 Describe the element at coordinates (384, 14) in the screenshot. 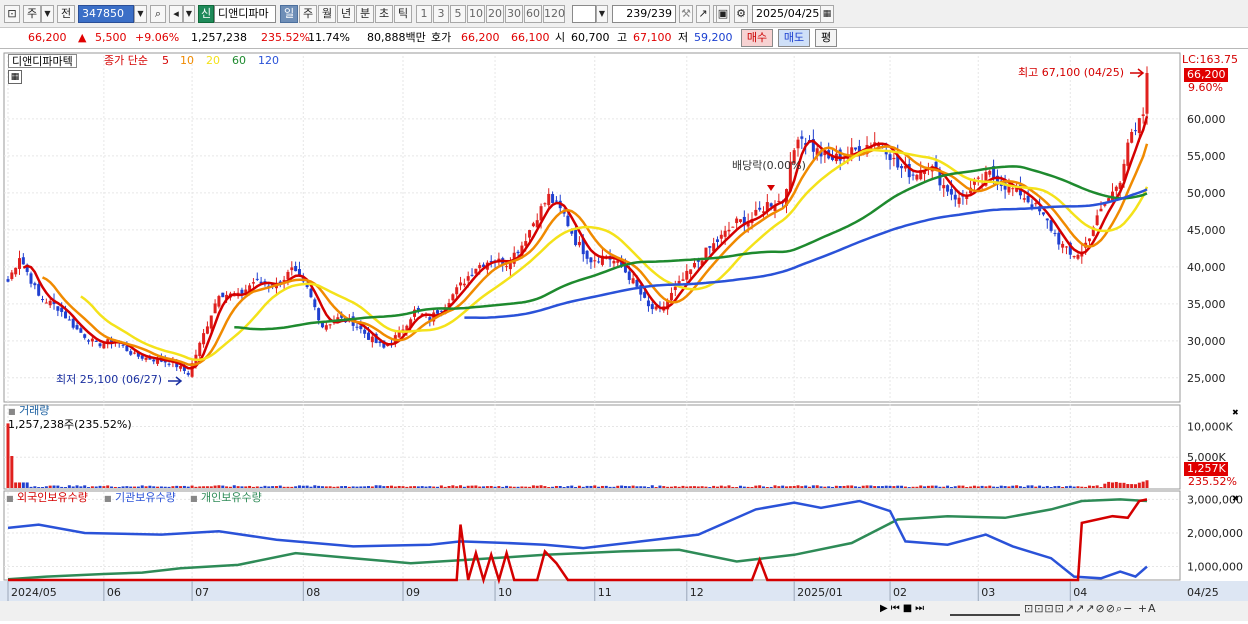

I see `period-tab-5: 초` at that location.